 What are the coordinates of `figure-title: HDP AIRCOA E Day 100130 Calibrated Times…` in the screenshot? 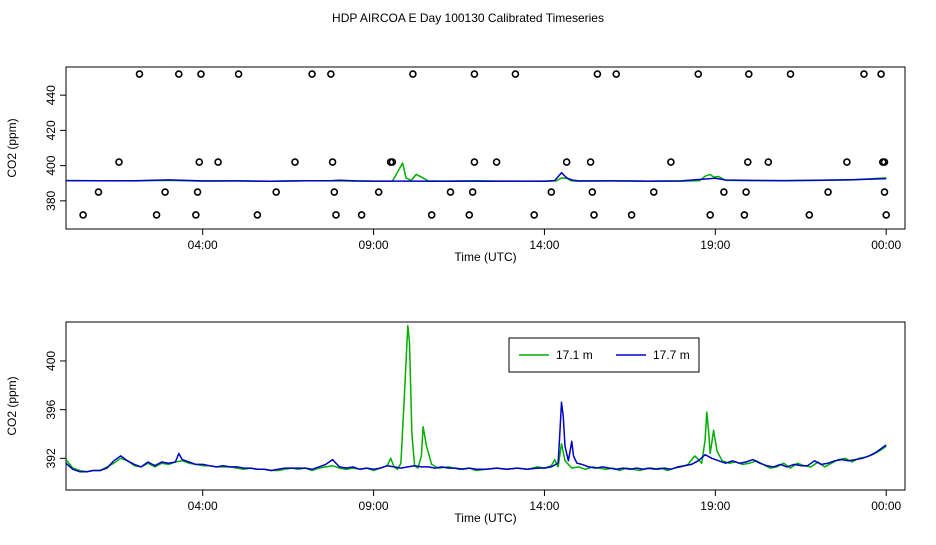 It's located at (468, 18).